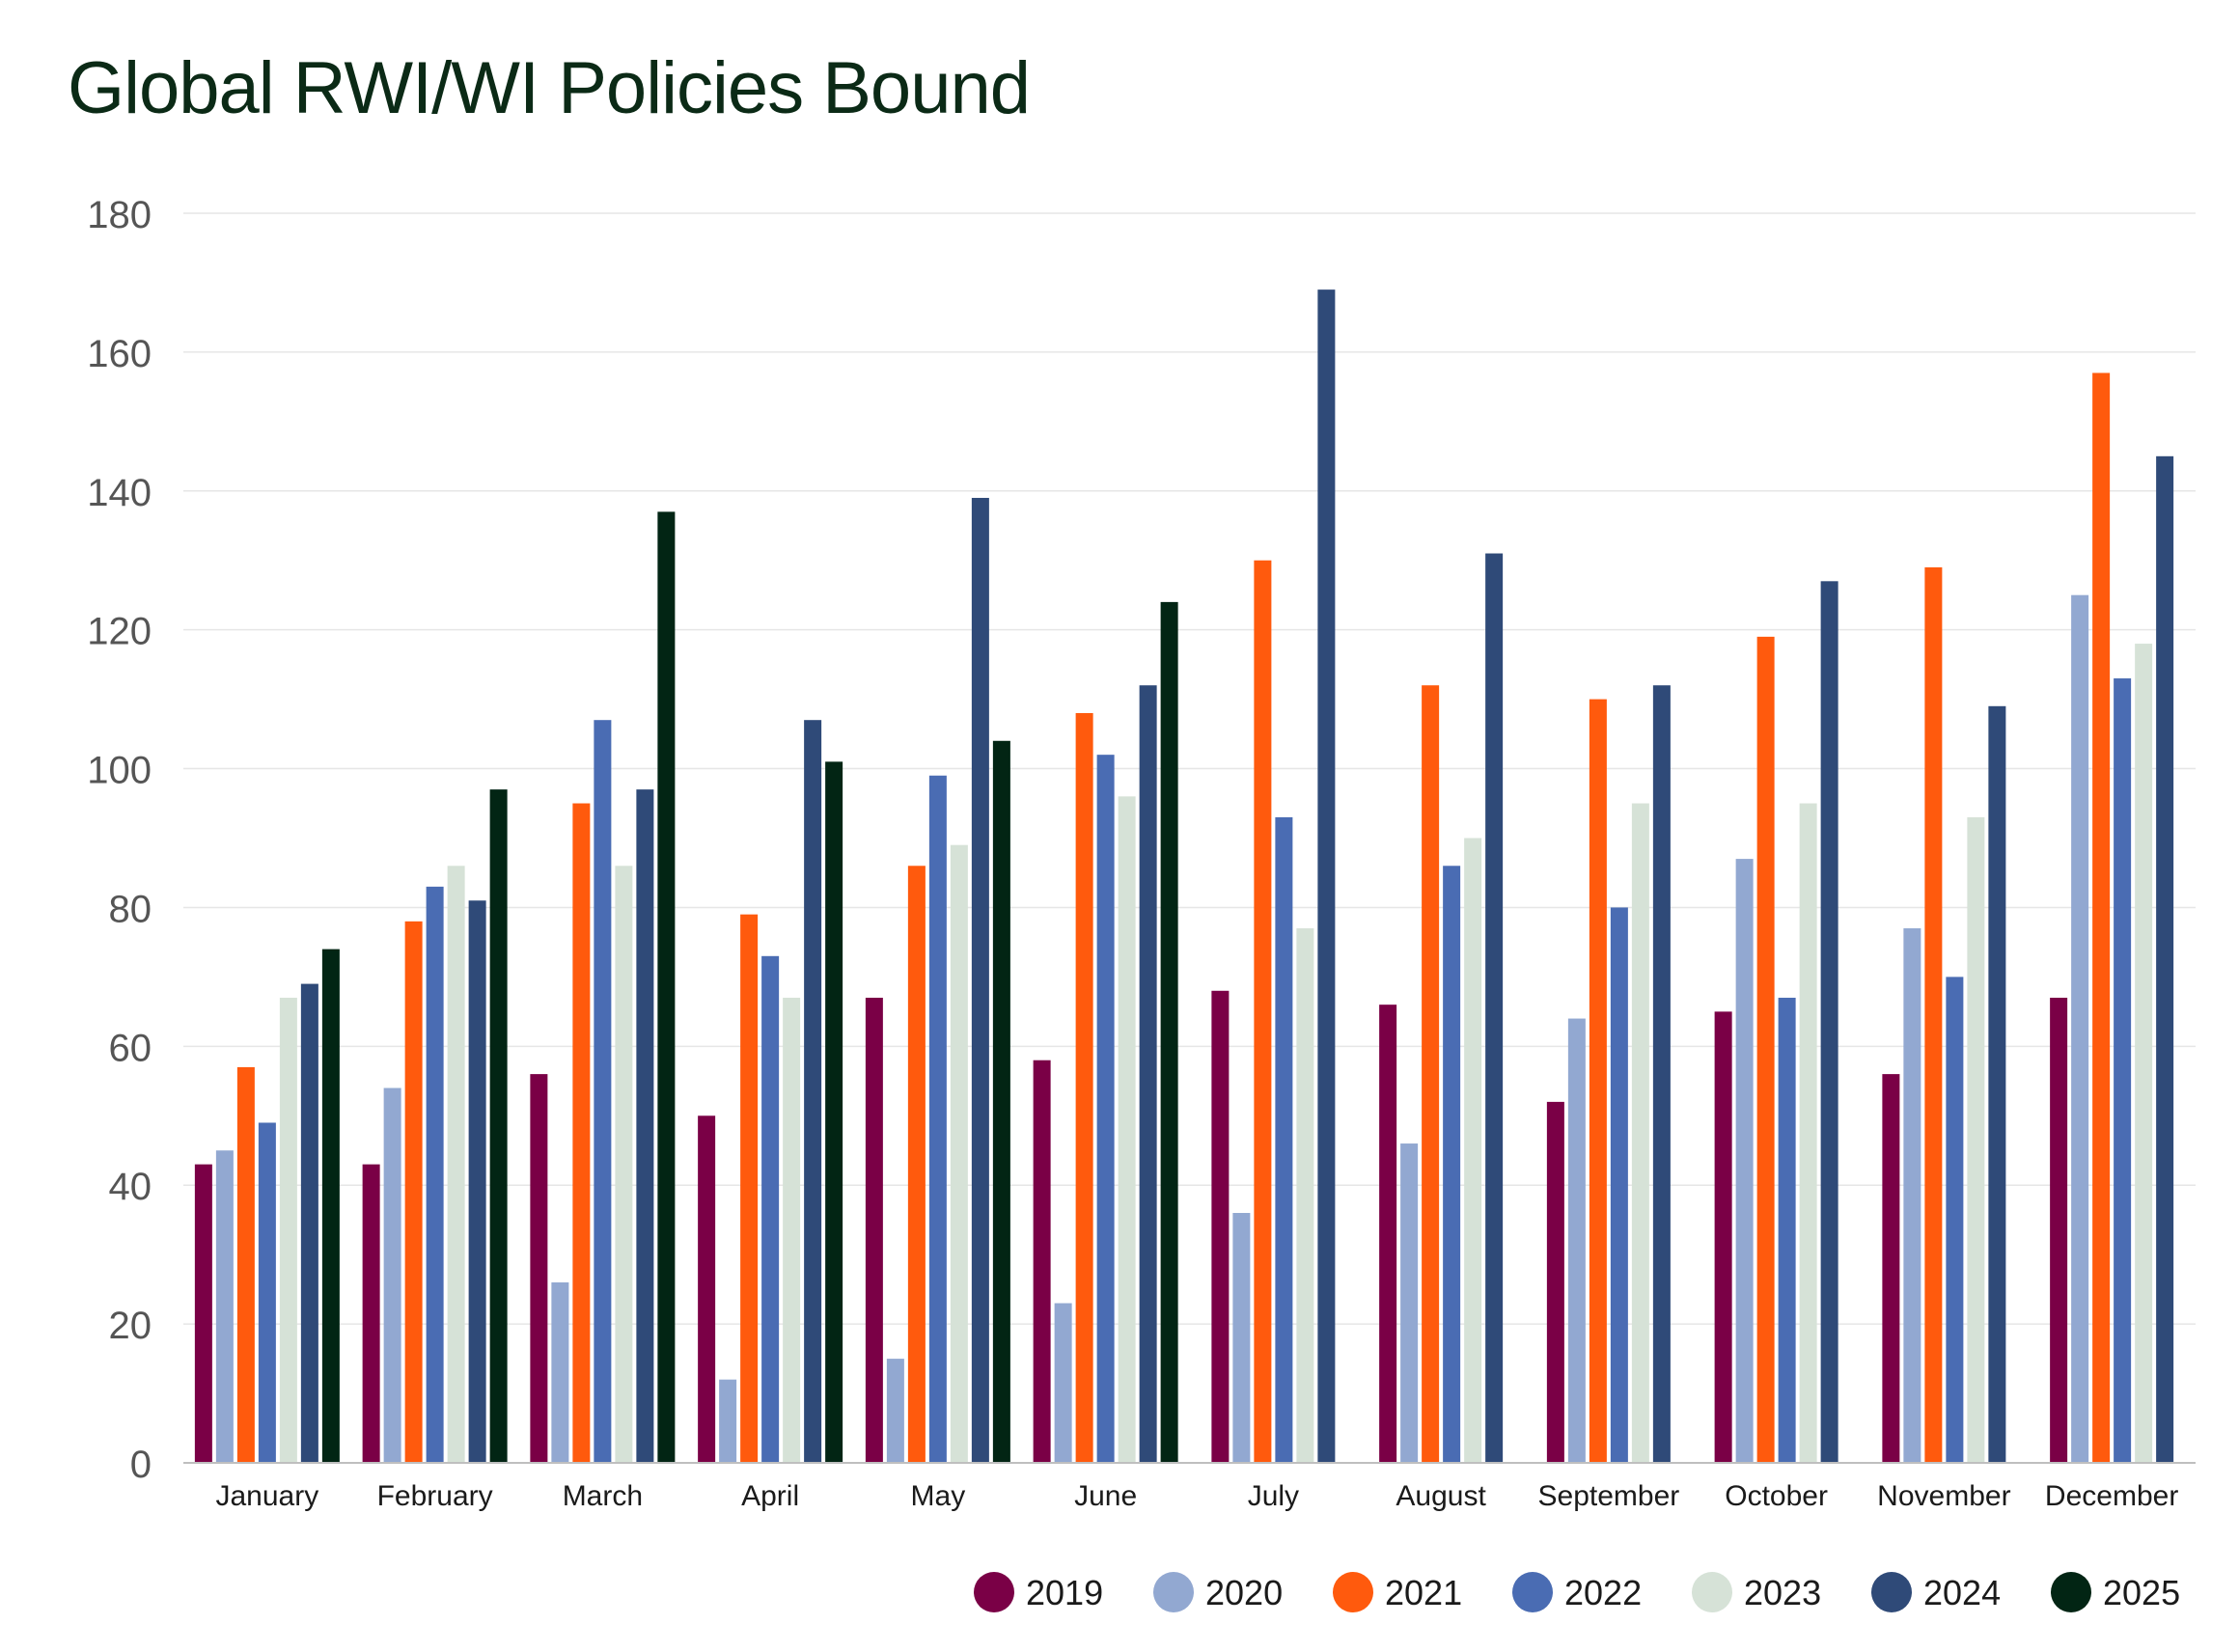 The width and height of the screenshot is (2239, 1652). I want to click on bar-july-2021, so click(1263, 1011).